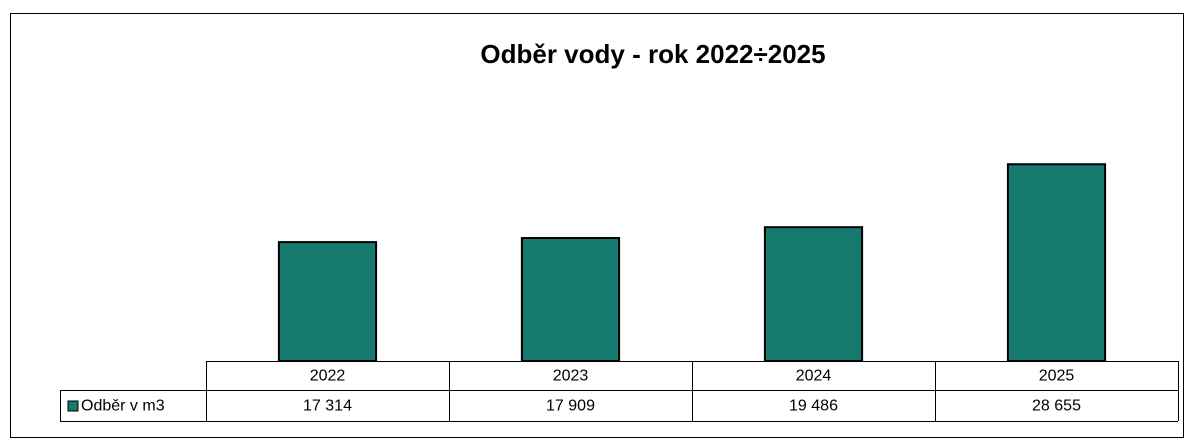 This screenshot has width=1194, height=443. I want to click on chart-title: Odběr vody - rok 2022÷2025, so click(652, 54).